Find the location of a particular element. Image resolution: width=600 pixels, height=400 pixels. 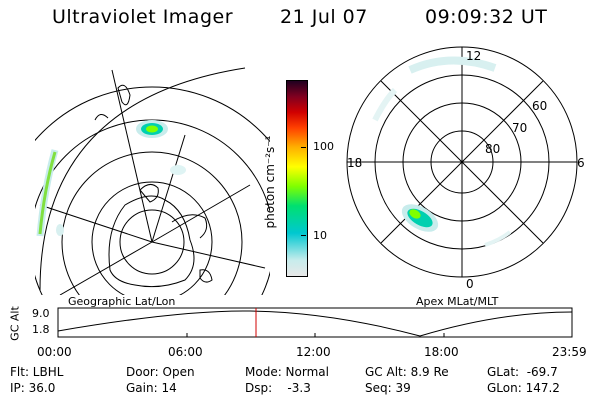

xtick-0000: 00:00 is located at coordinates (54, 352).